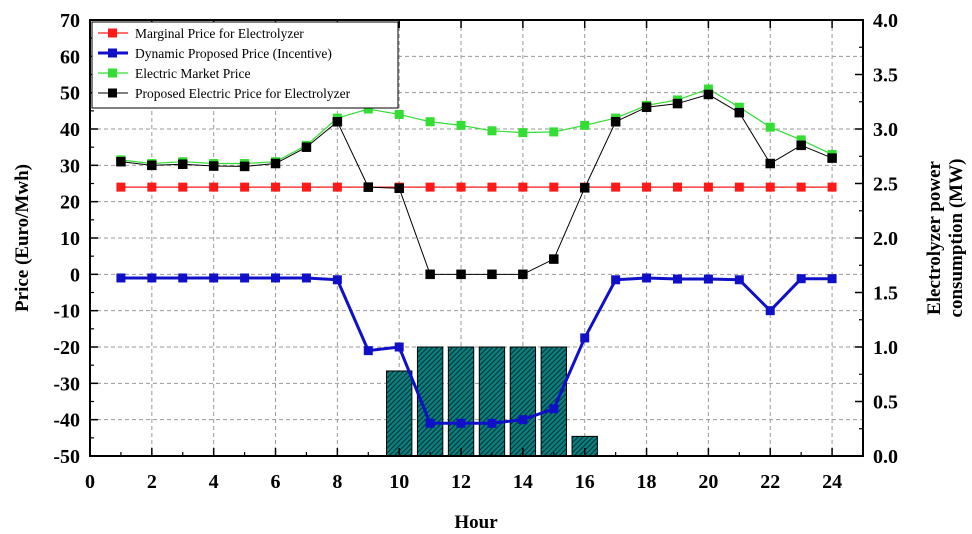  I want to click on x-tick-label: 2, so click(152, 482).